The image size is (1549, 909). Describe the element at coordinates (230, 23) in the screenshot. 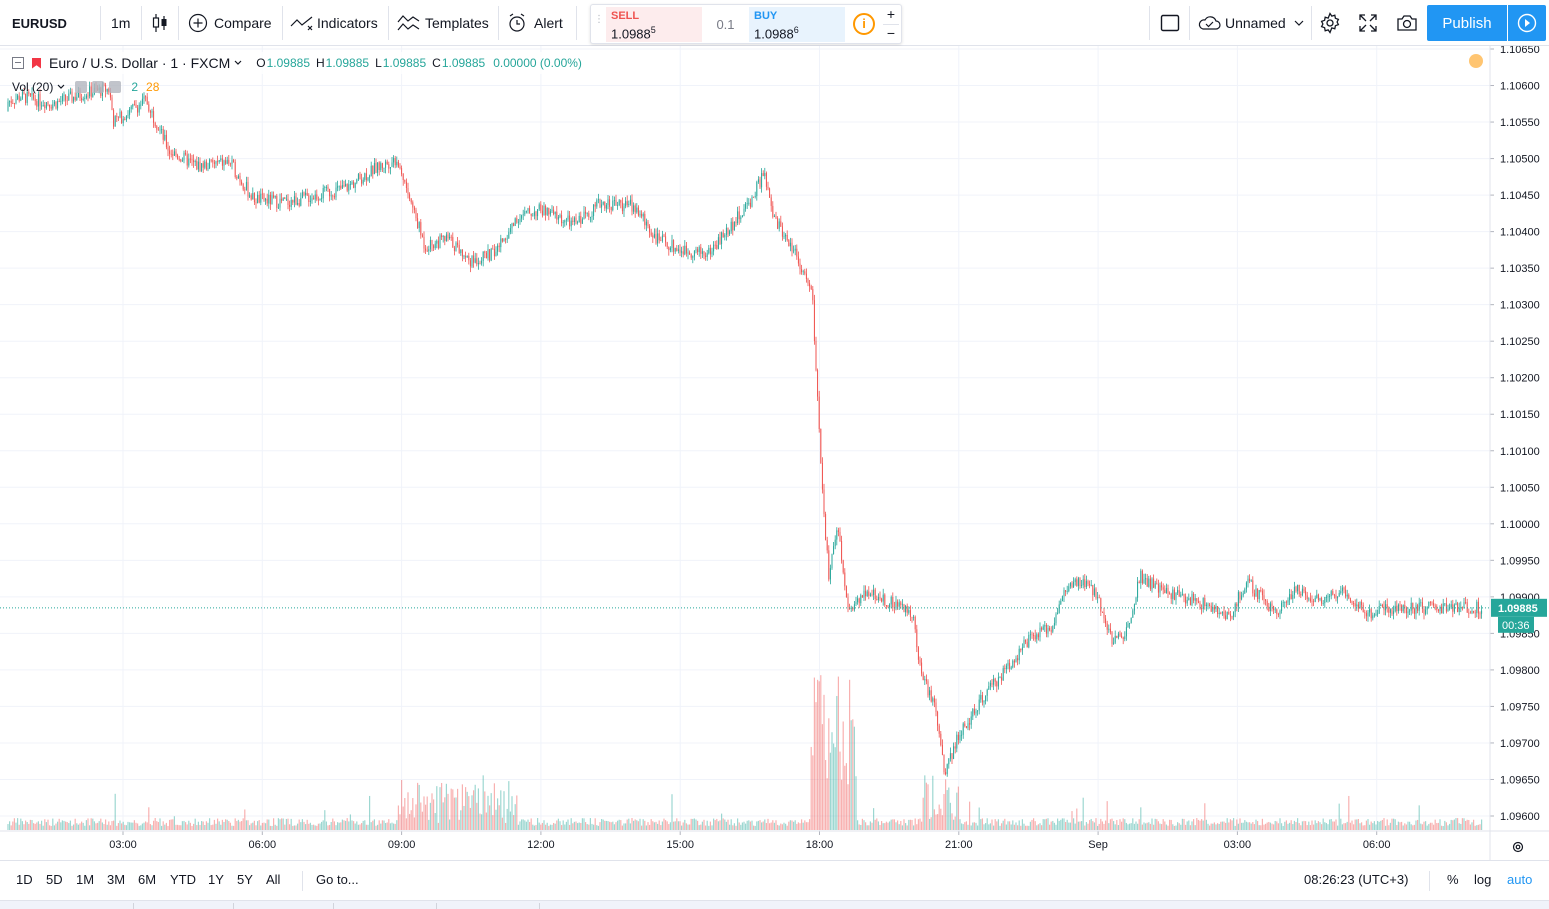

I see `compare-button: Compare` at that location.